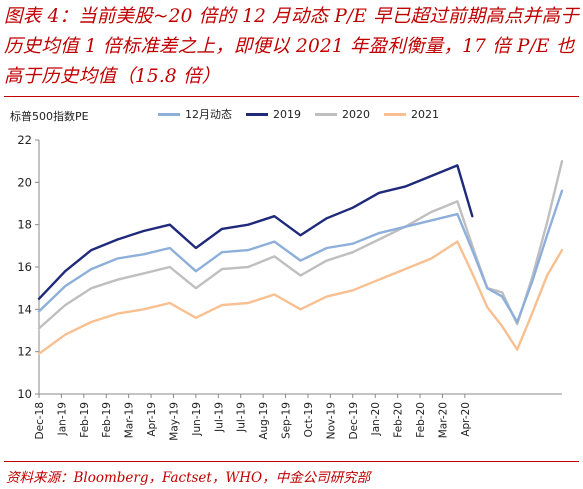 The image size is (583, 489). Describe the element at coordinates (85, 420) in the screenshot. I see `x-tick-label-2: Feb-19` at that location.